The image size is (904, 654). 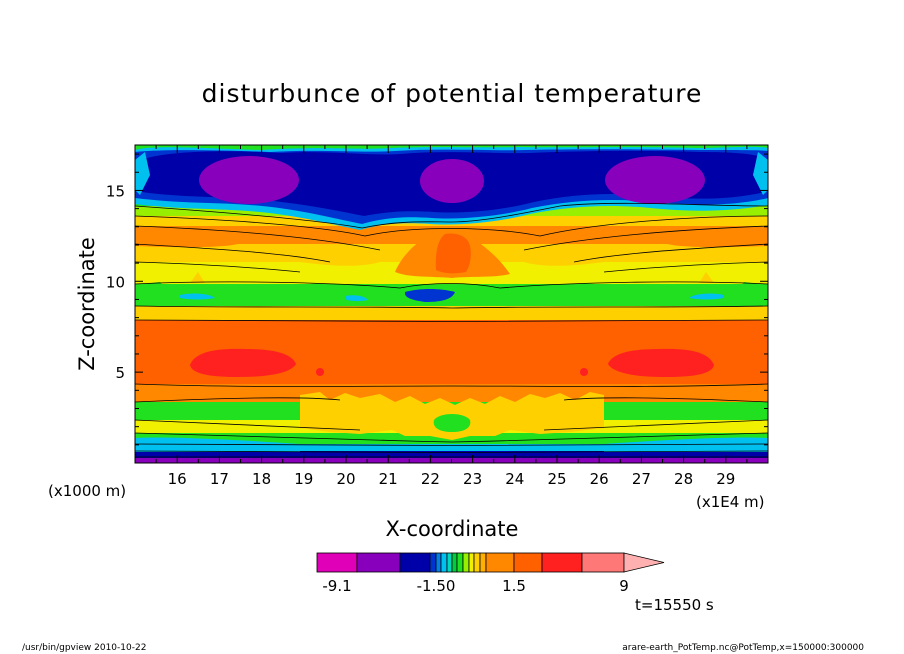 What do you see at coordinates (115, 282) in the screenshot?
I see `y-tick-label: 10` at bounding box center [115, 282].